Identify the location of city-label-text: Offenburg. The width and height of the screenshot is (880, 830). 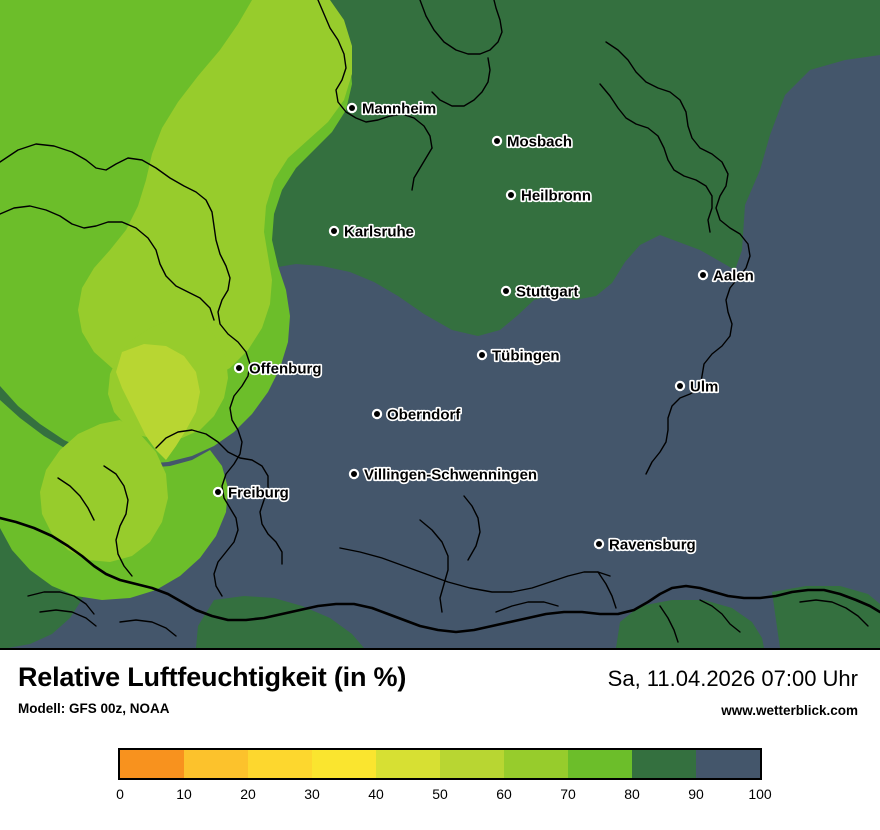
(285, 369).